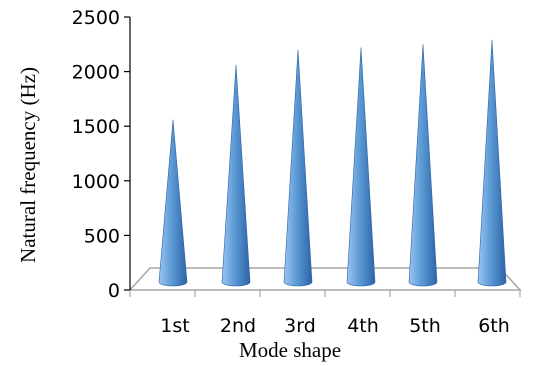 Image resolution: width=537 pixels, height=366 pixels. What do you see at coordinates (236, 176) in the screenshot?
I see `cone-bar-2nd` at bounding box center [236, 176].